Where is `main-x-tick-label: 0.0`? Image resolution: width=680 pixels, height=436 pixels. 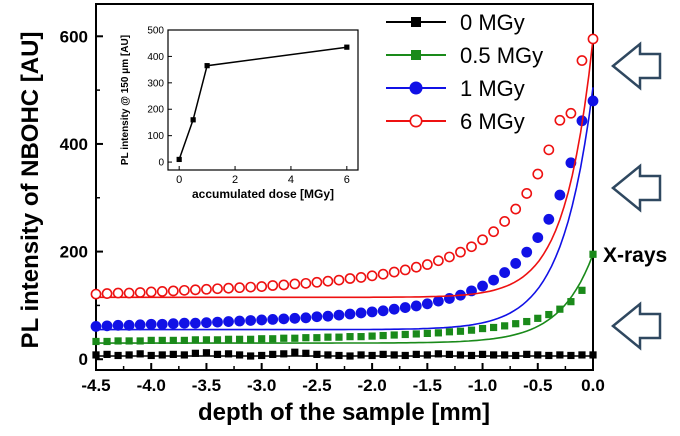
main-x-tick-label: 0.0 is located at coordinates (593, 385).